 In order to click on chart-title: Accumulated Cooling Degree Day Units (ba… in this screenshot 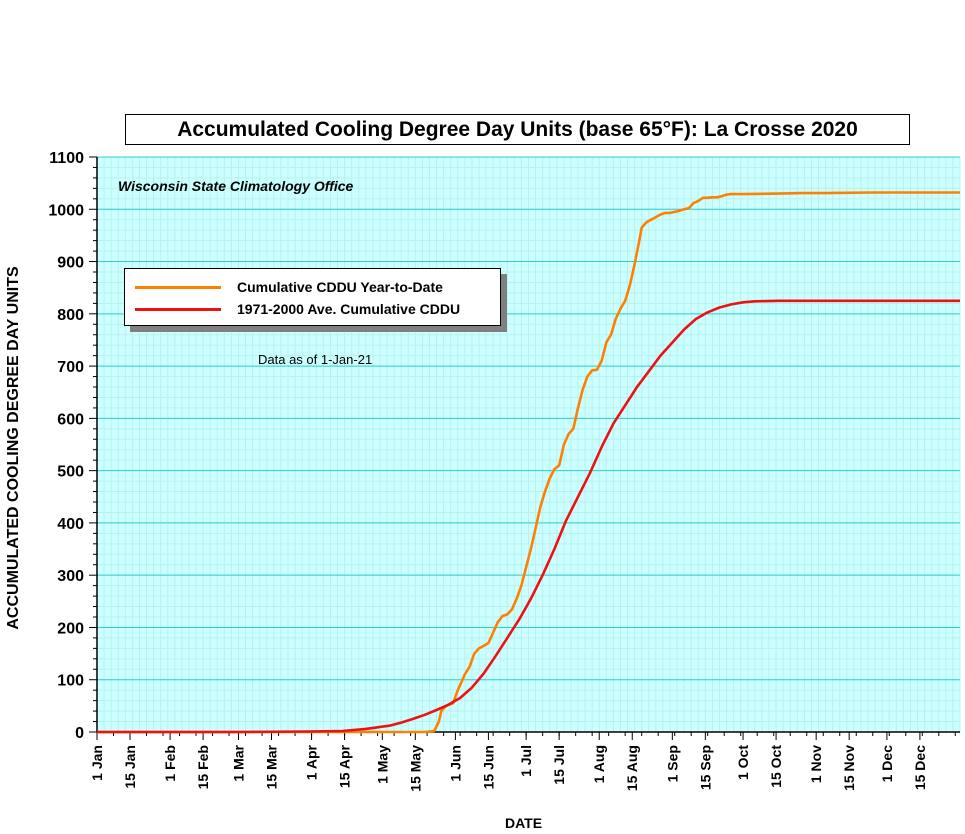, I will do `click(517, 129)`.